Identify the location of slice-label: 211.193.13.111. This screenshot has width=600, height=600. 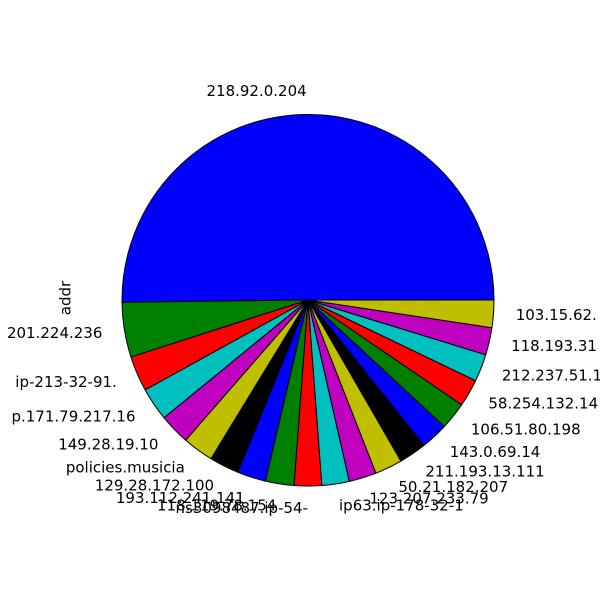
(484, 472).